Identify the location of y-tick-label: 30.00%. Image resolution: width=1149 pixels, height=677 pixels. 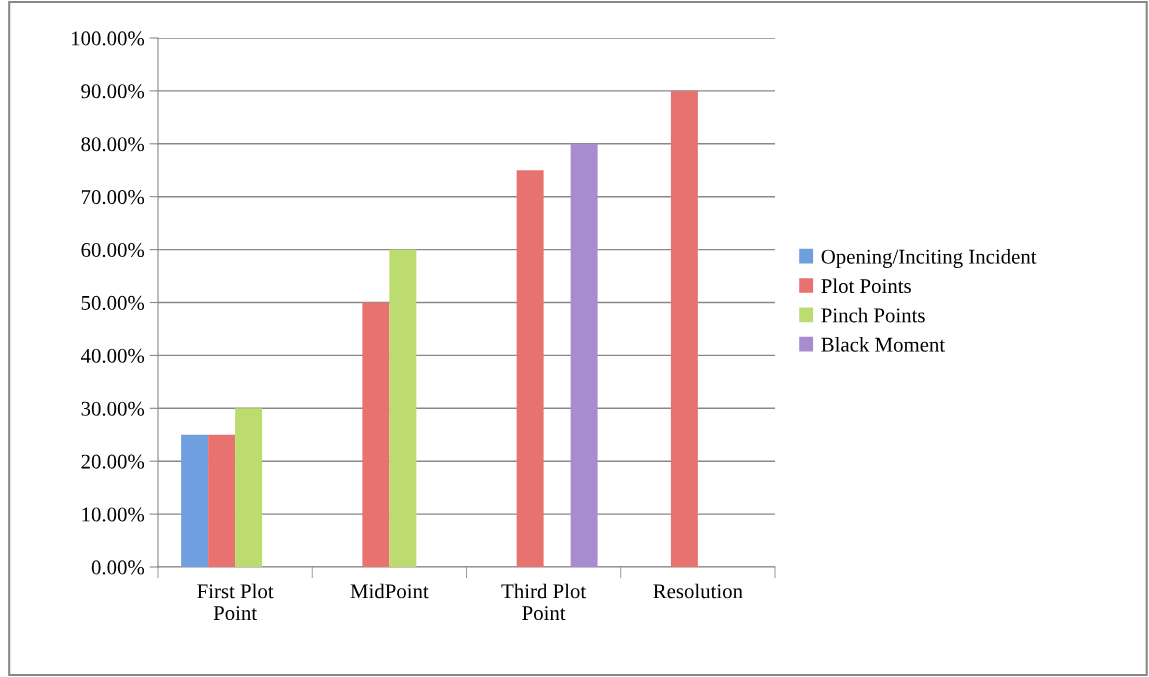
(113, 408).